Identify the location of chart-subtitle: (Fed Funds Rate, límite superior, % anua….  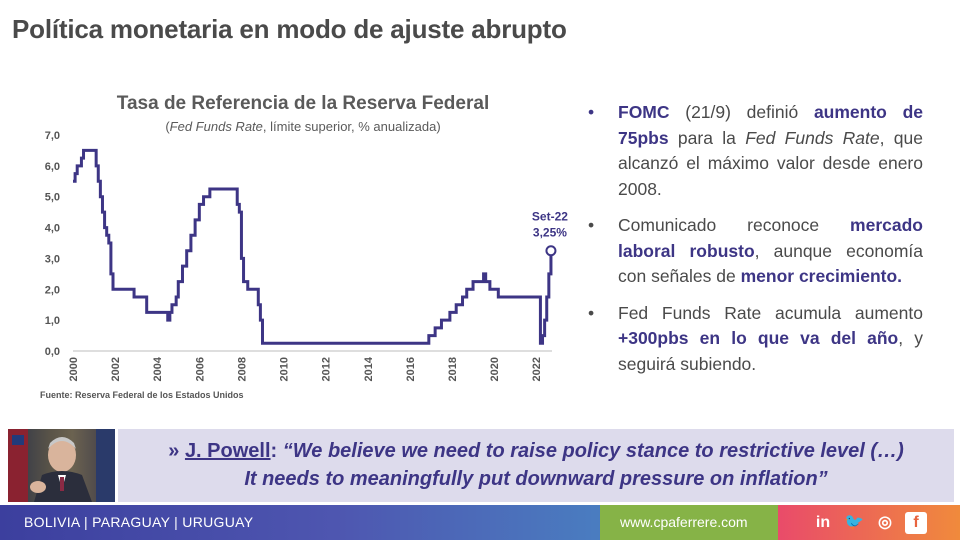
(302, 126).